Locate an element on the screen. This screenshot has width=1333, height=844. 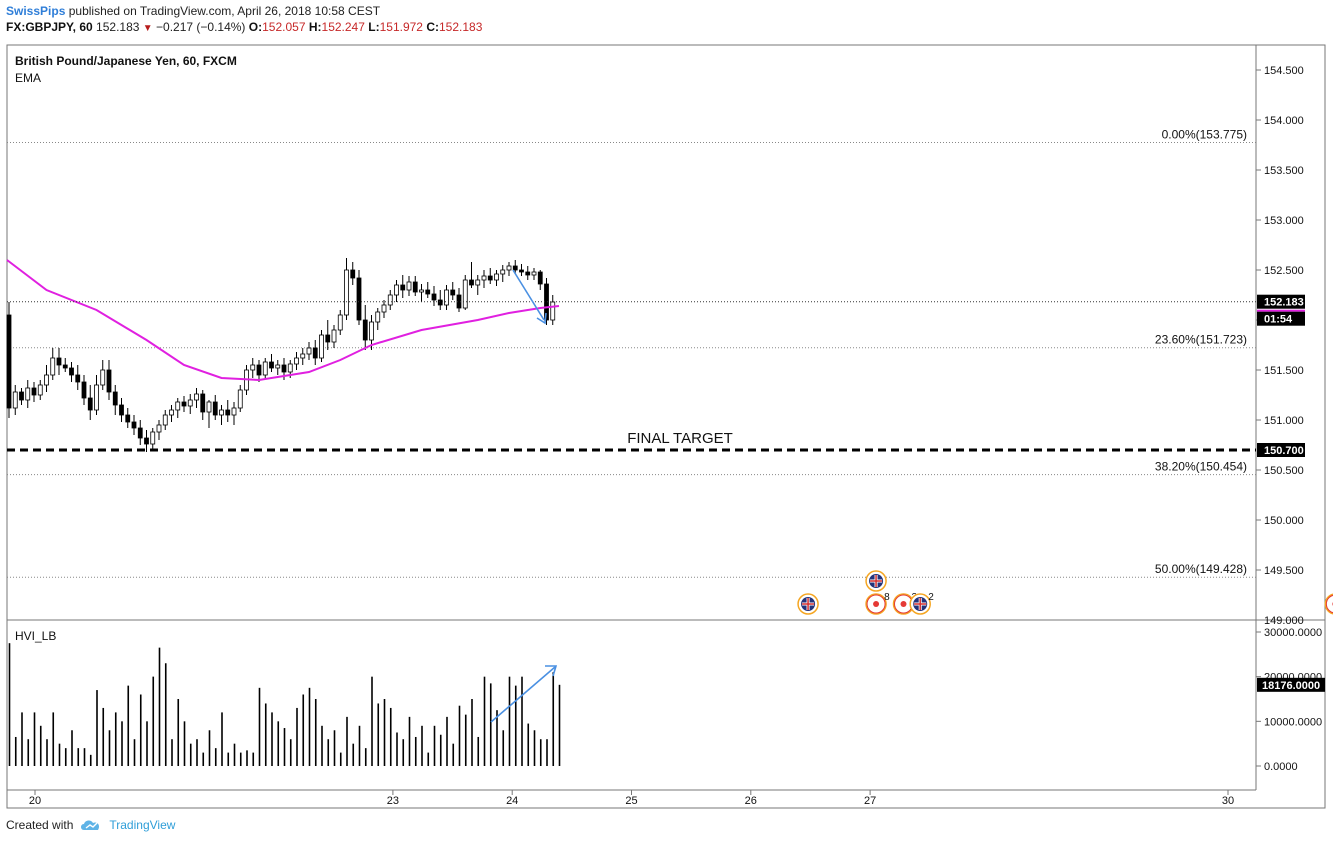
up-arrow-drawing is located at coordinates (524, 694).